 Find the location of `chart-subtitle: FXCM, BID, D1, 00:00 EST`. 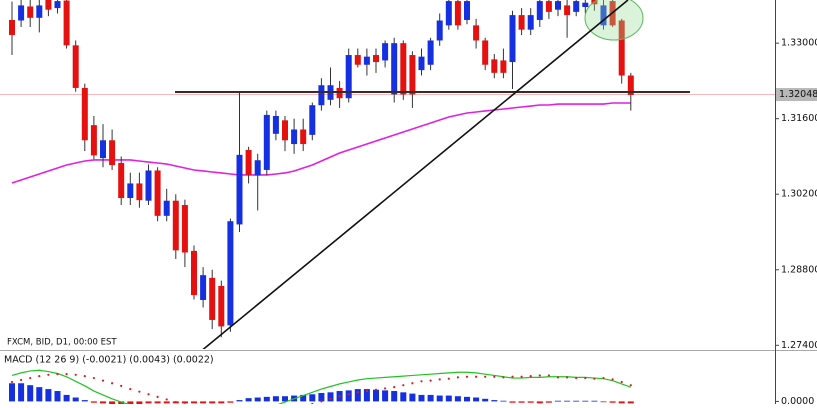

chart-subtitle: FXCM, BID, D1, 00:00 EST is located at coordinates (62, 343).